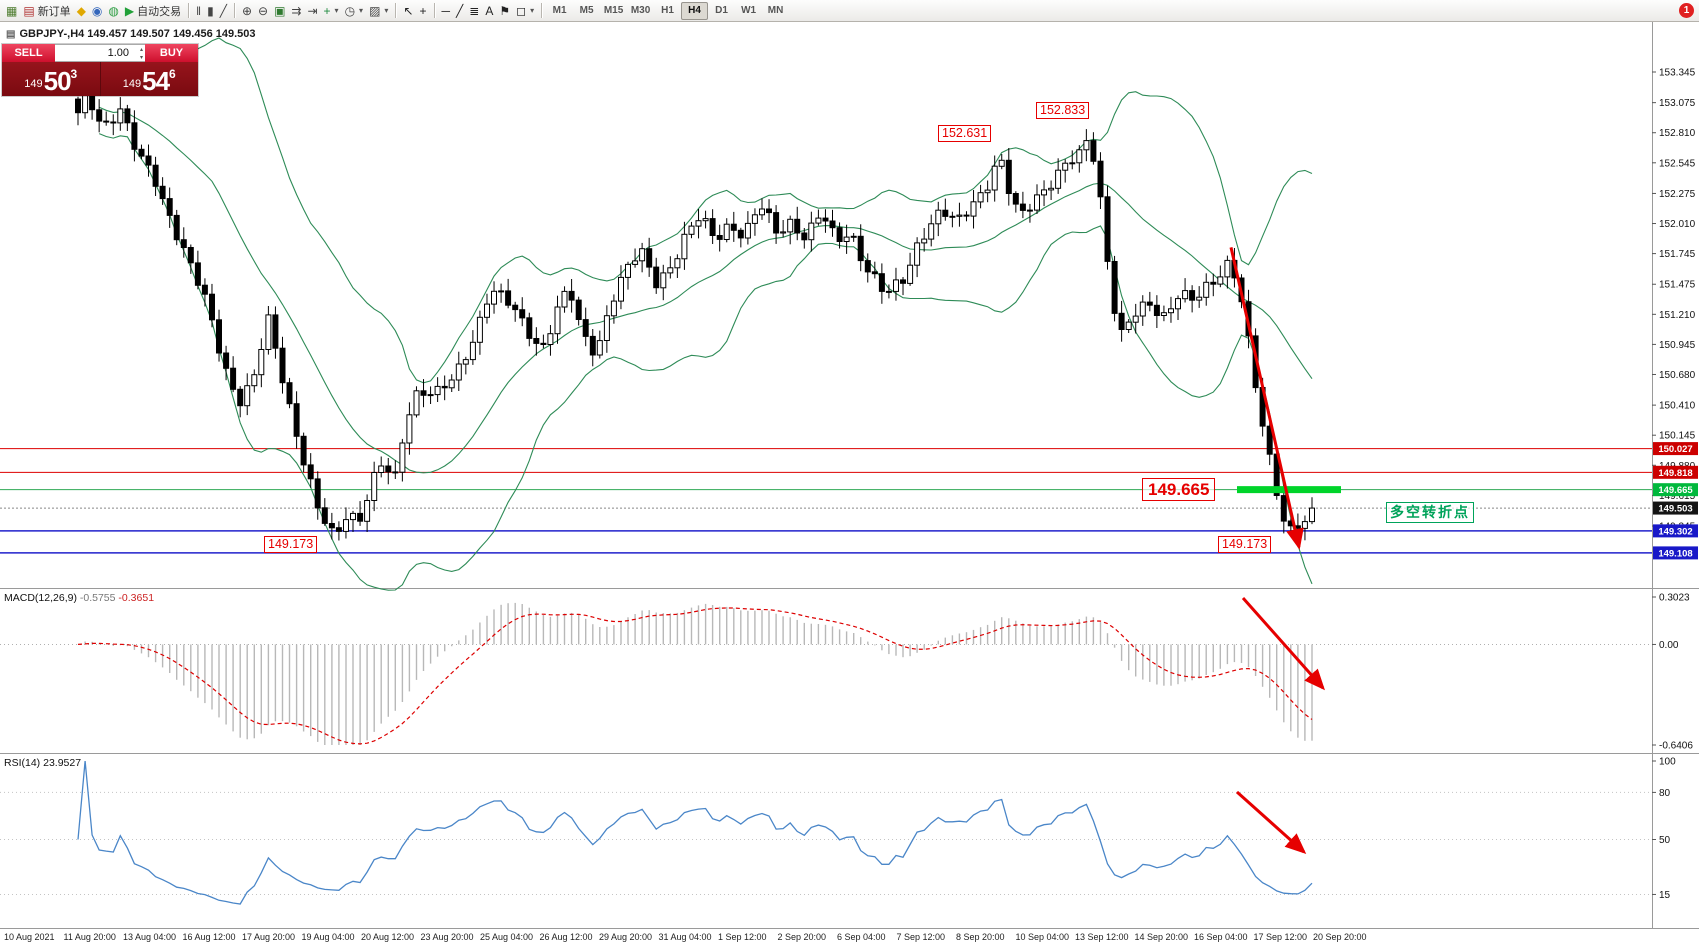 The image size is (1699, 942). I want to click on text-tool-icon: A, so click(489, 10).